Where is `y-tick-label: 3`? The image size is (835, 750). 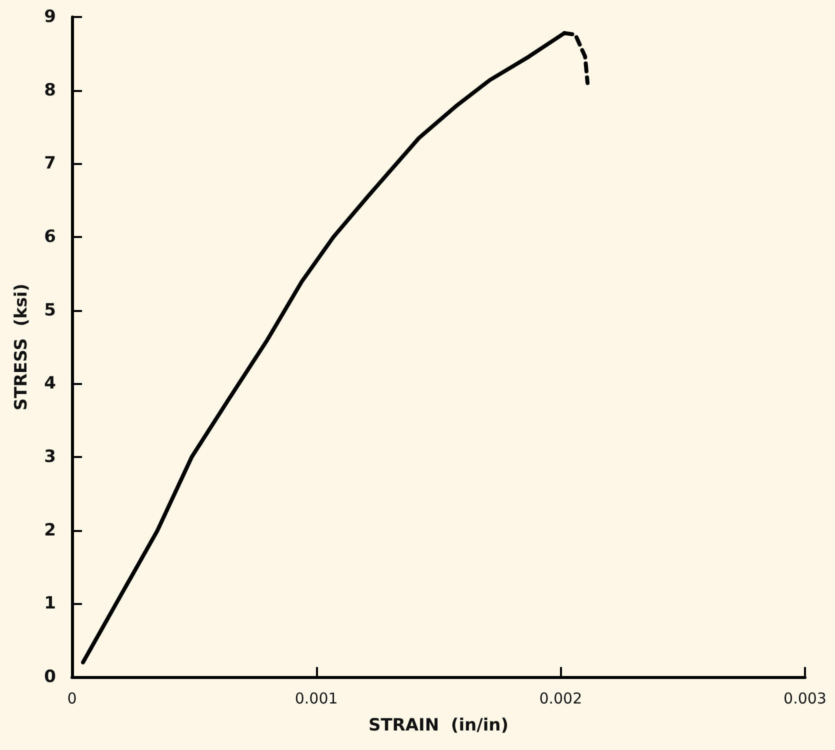 y-tick-label: 3 is located at coordinates (50, 457).